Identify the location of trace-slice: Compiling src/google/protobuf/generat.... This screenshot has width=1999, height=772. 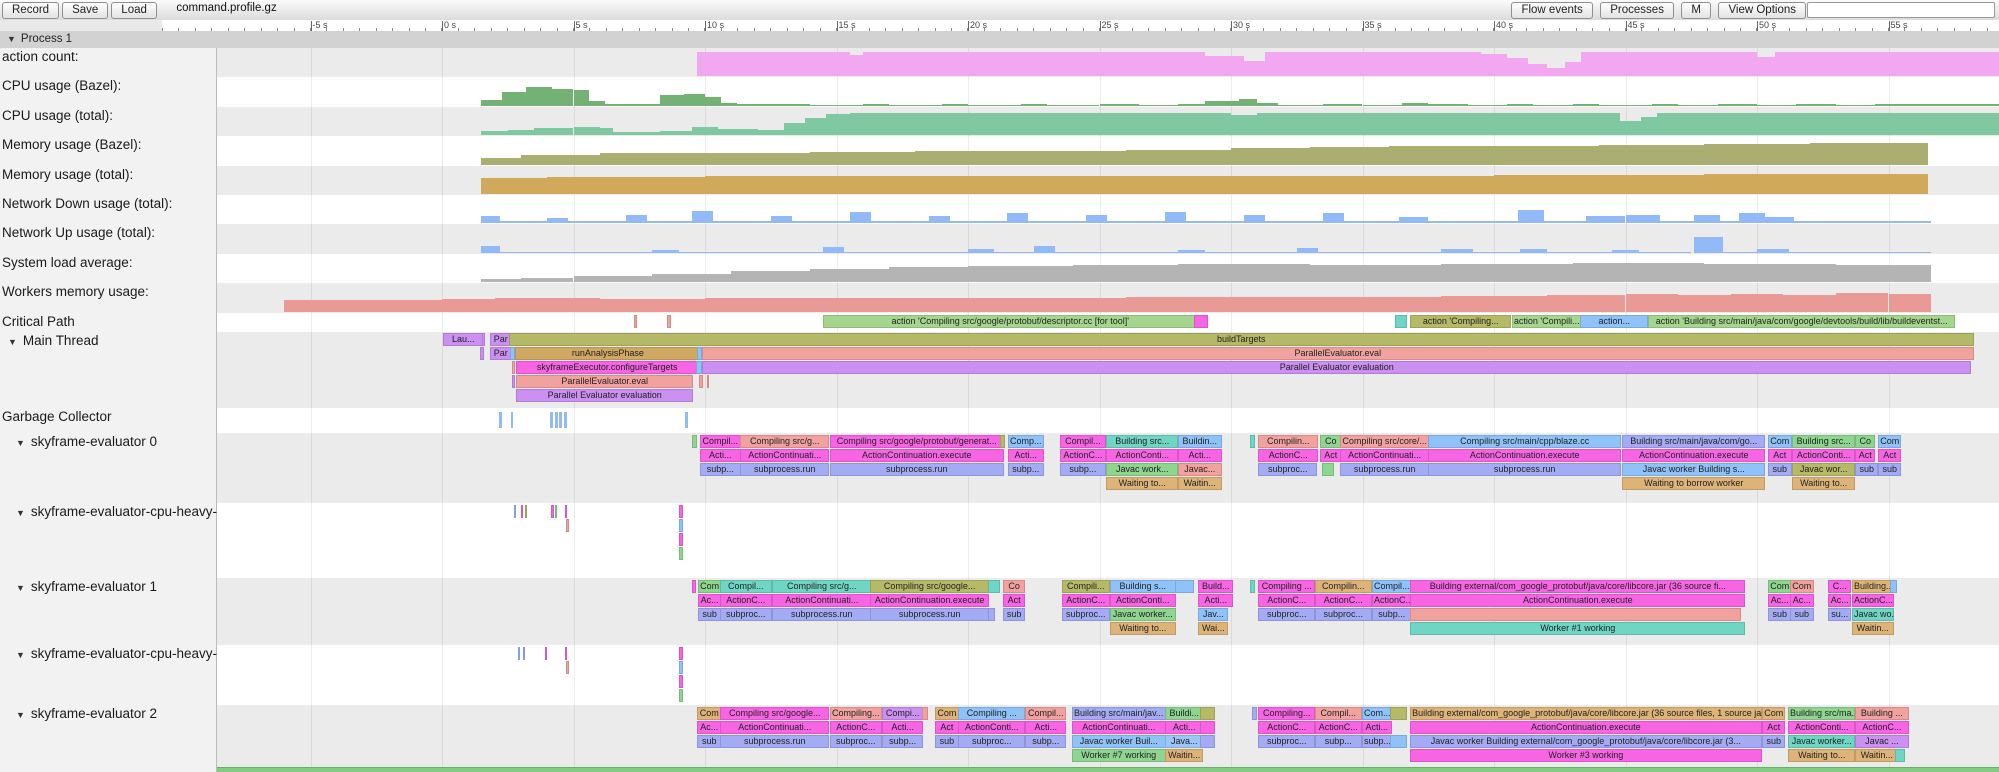
(916, 441).